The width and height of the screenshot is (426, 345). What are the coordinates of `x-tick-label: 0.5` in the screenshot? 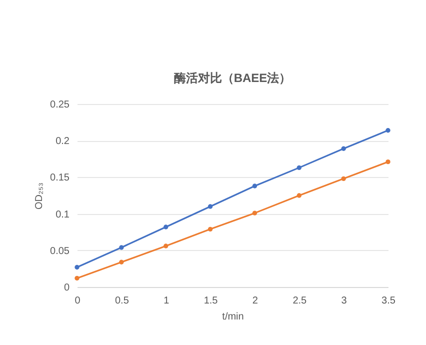 It's located at (122, 301).